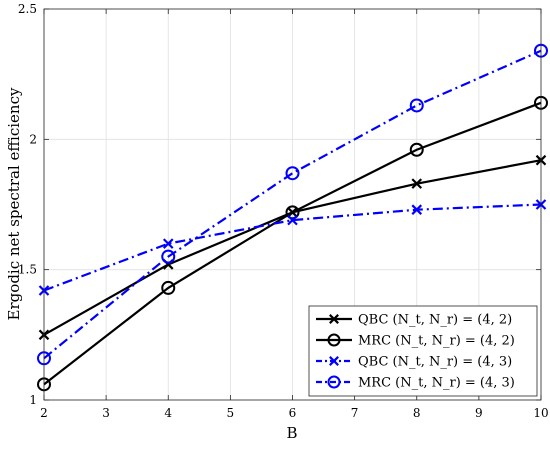 The width and height of the screenshot is (550, 450). What do you see at coordinates (44, 413) in the screenshot?
I see `x-tick-label: 2` at bounding box center [44, 413].